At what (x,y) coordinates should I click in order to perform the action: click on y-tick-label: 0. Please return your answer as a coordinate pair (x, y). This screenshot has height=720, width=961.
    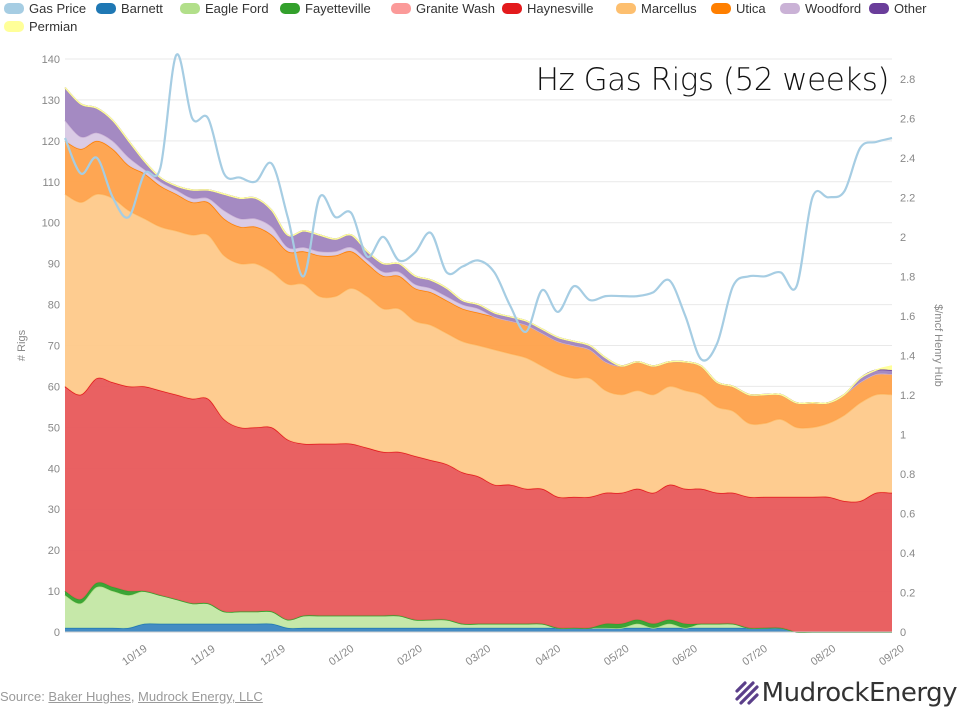
    Looking at the image, I should click on (57, 633).